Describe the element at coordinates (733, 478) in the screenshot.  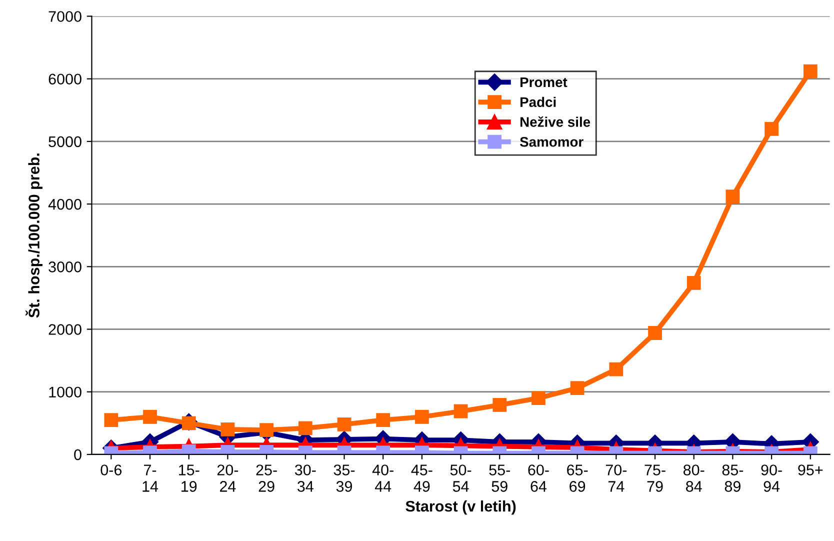
I see `x-tick-label: 85- 89` at that location.